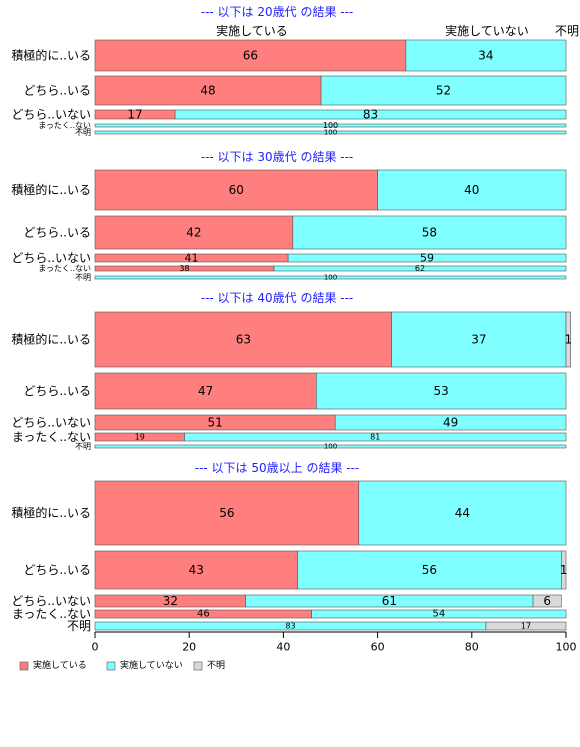 This screenshot has height=747, width=580. Describe the element at coordinates (277, 157) in the screenshot. I see `panel-title: --- 以下は 30歳代 の結果 ---` at that location.